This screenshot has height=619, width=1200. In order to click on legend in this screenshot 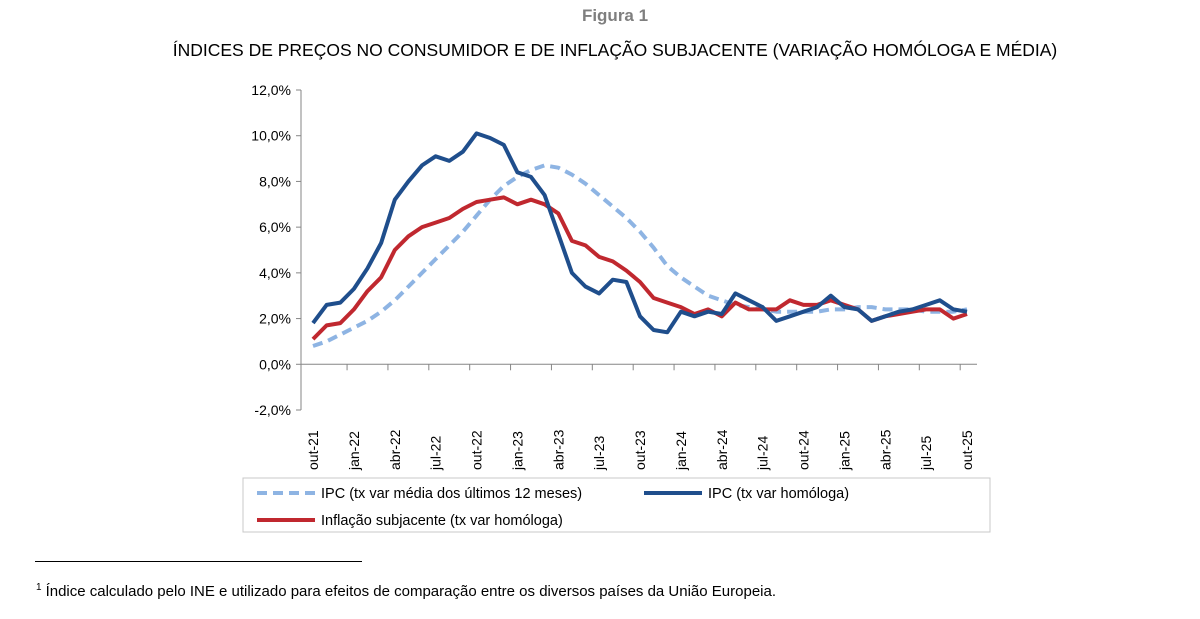, I will do `click(616, 505)`.